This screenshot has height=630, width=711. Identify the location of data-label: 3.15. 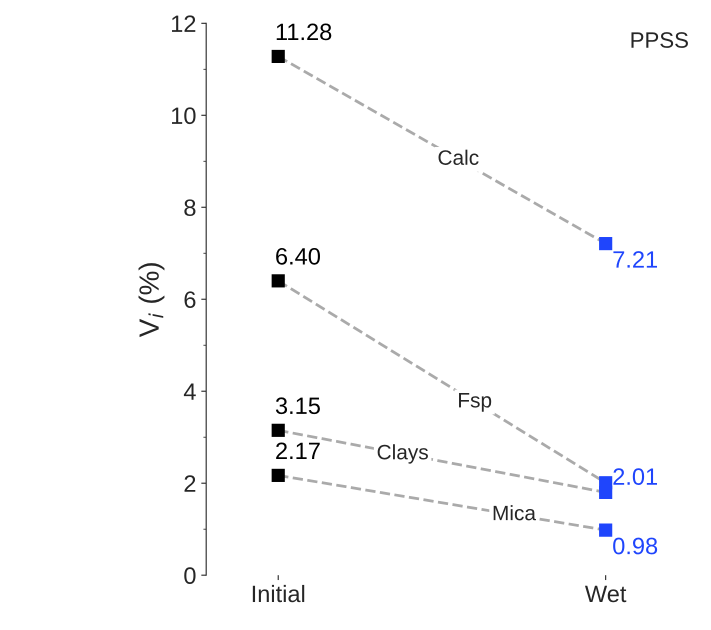
(298, 405).